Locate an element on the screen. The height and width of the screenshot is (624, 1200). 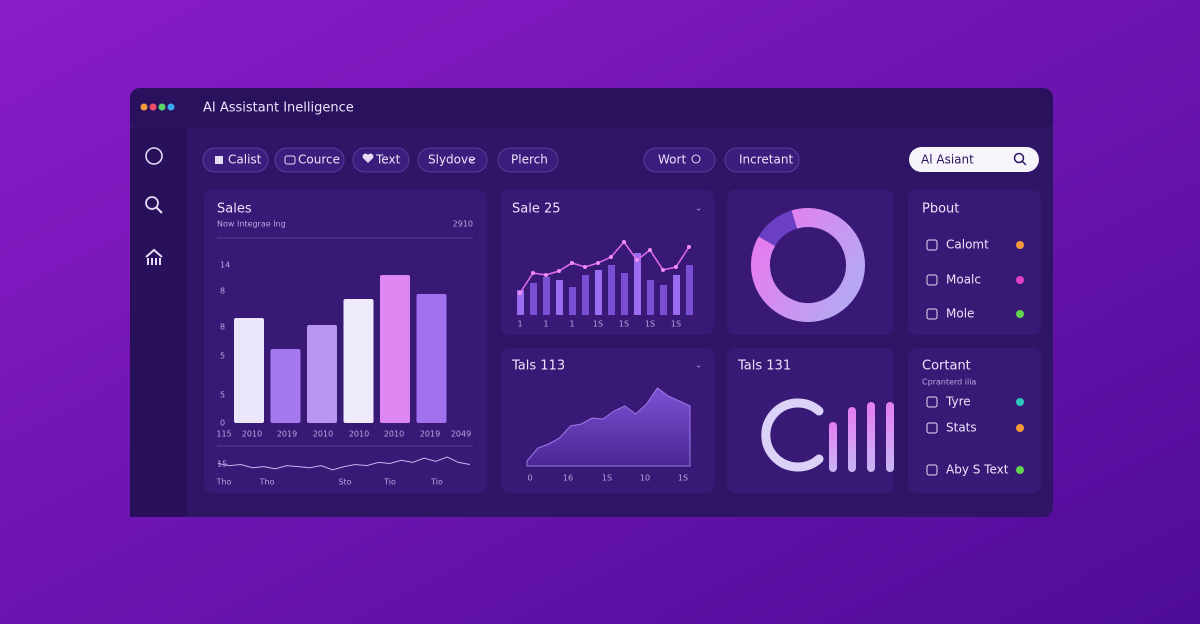
toolbar-label: Cource is located at coordinates (319, 160).